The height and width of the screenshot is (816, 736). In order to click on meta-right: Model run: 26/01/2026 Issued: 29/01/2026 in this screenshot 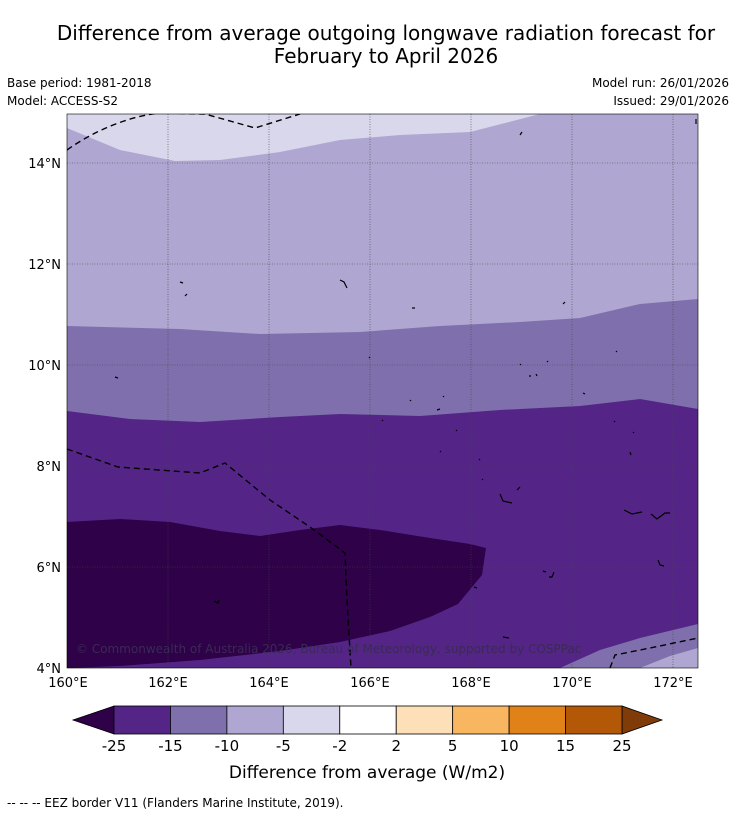, I will do `click(660, 92)`.